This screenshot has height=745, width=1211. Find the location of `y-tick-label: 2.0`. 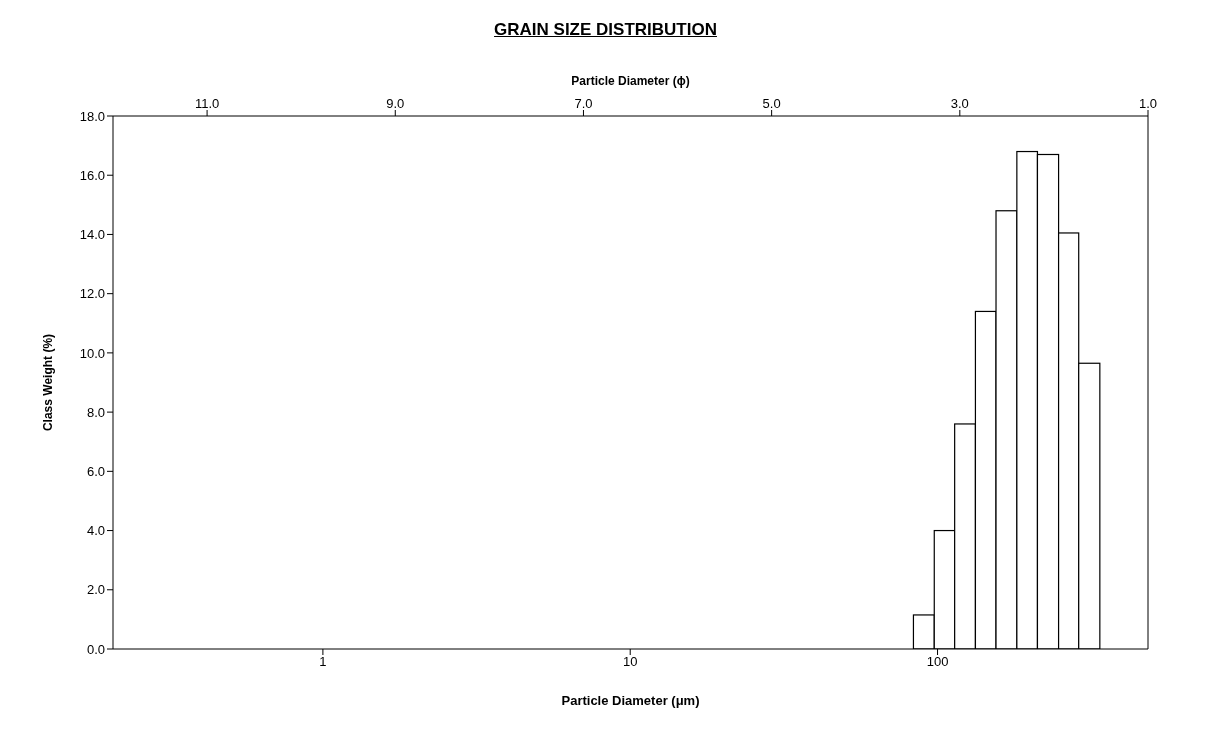

y-tick-label: 2.0 is located at coordinates (95, 590).